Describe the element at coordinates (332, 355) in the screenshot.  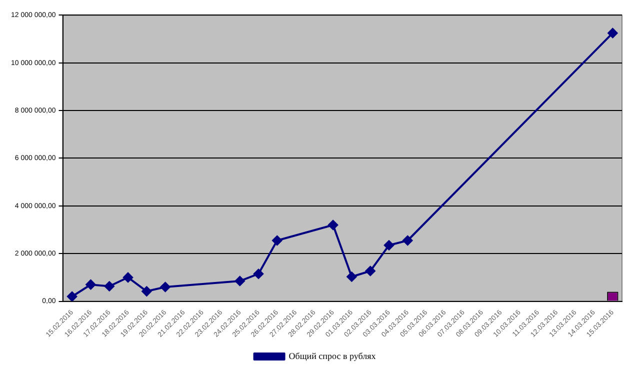
I see `legend-label: Общий спрос в рублях` at that location.